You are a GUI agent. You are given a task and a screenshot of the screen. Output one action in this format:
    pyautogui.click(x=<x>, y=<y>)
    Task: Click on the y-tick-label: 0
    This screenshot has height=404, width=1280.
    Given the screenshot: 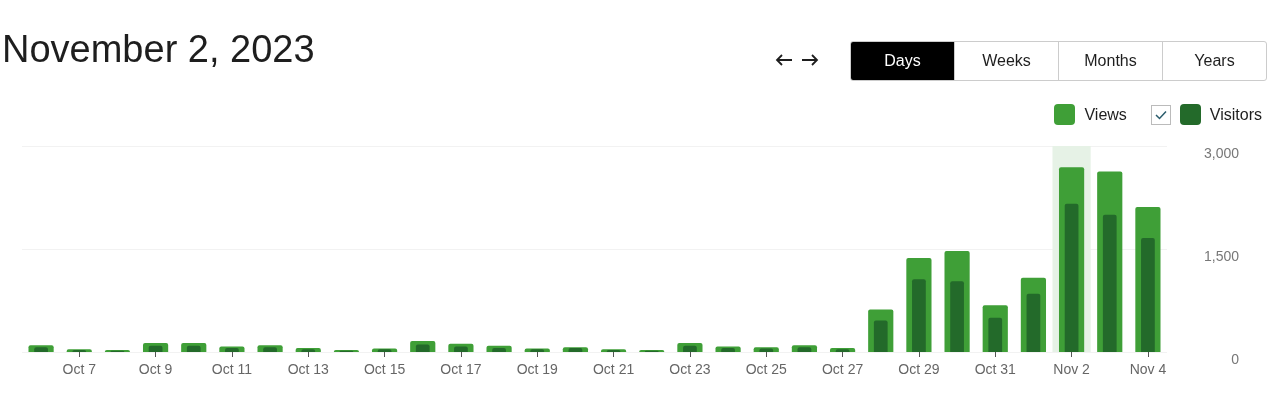 What is the action you would take?
    pyautogui.click(x=1235, y=359)
    